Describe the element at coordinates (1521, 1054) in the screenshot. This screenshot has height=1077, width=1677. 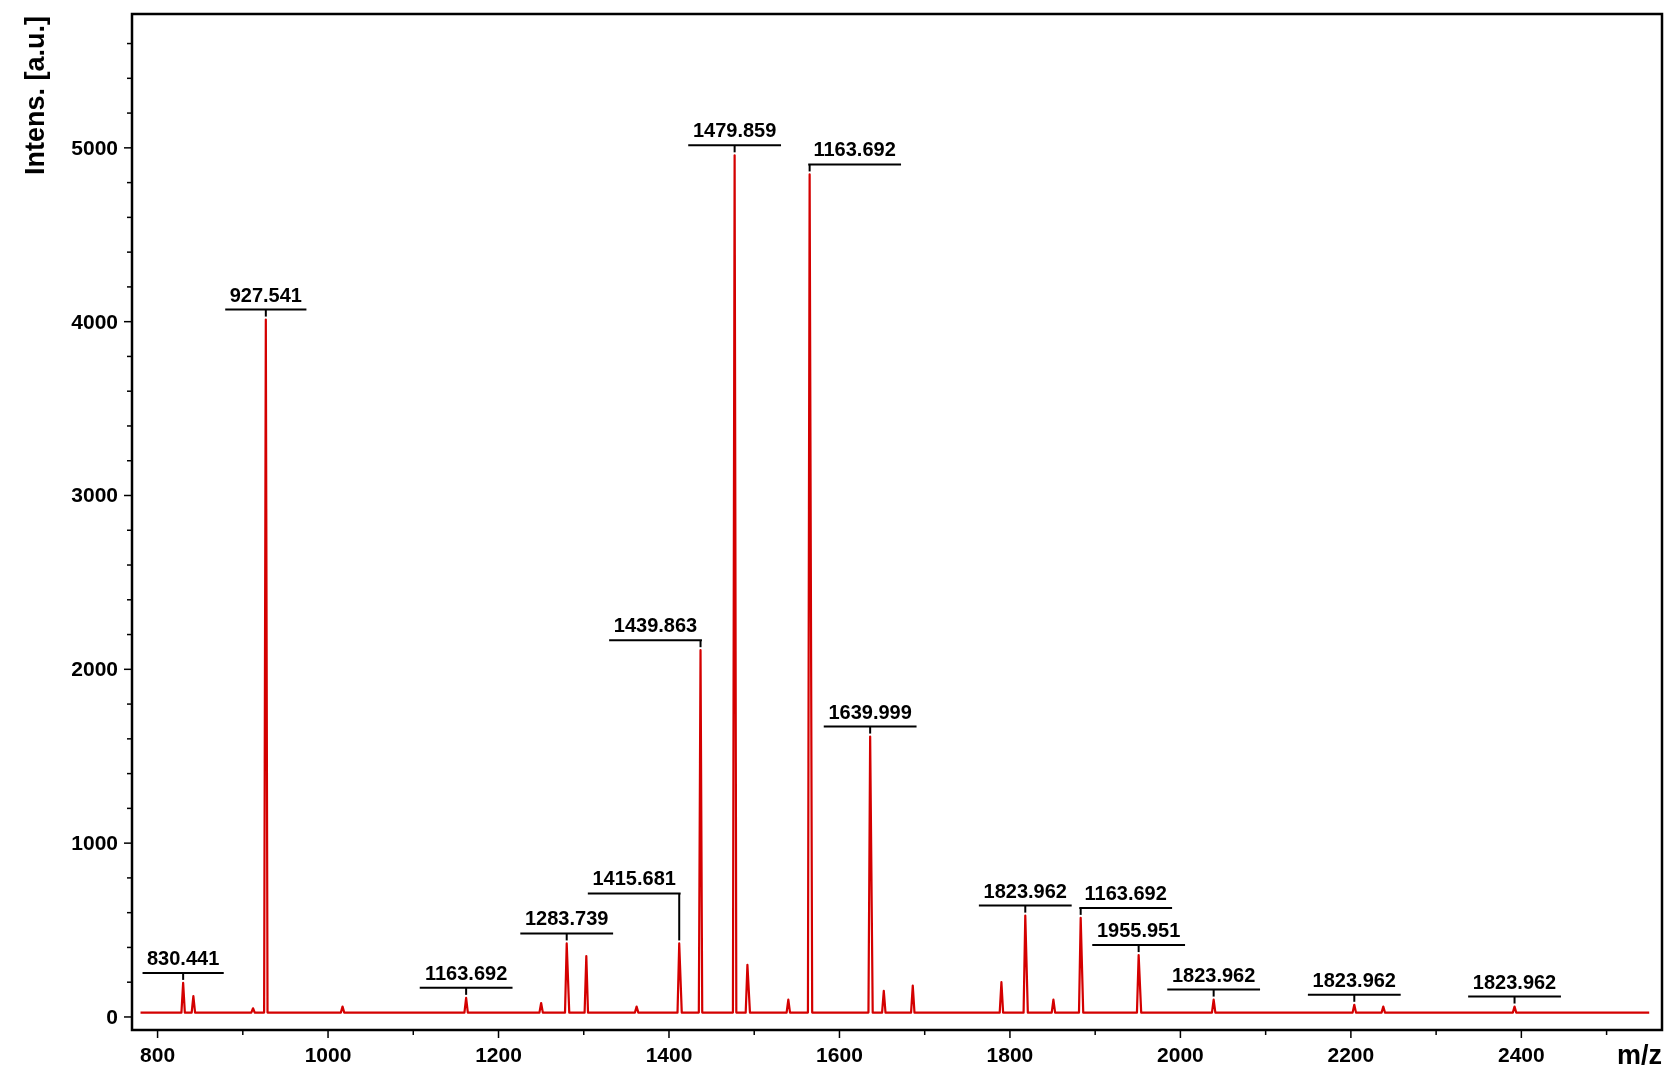
I see `x-tick-label: 2400` at that location.